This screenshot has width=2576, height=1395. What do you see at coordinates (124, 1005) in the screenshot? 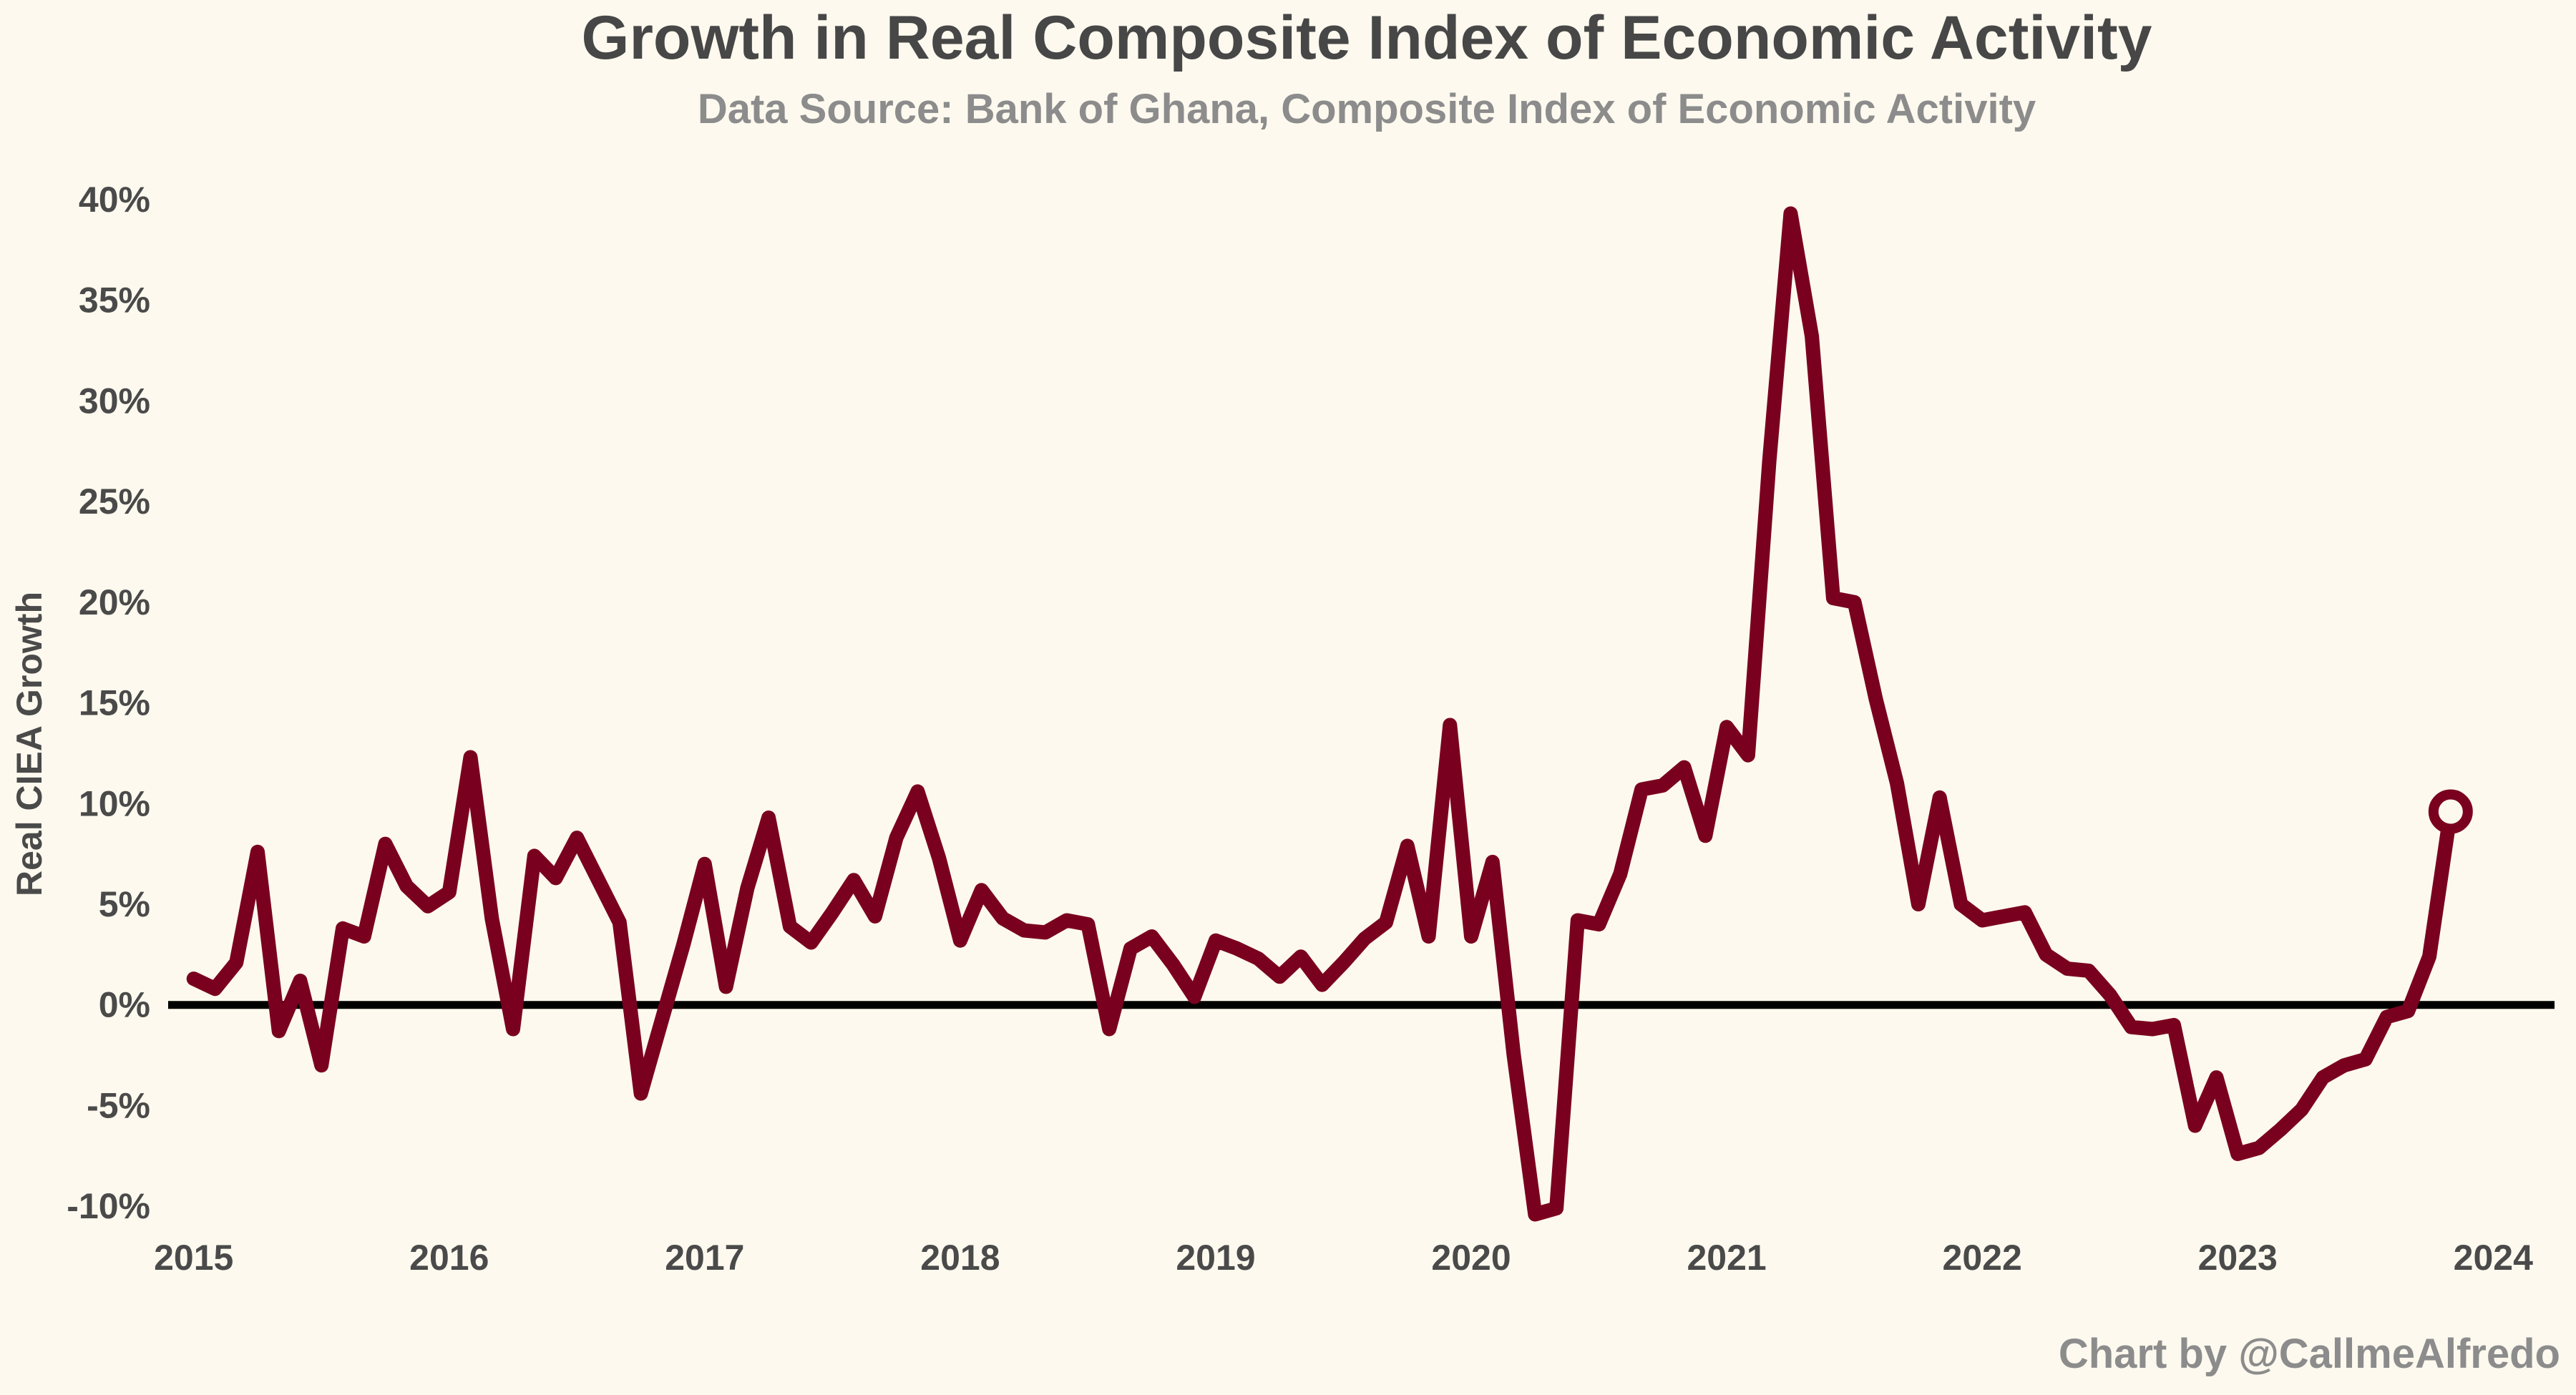
I see `y-tick-label: 0%` at bounding box center [124, 1005].